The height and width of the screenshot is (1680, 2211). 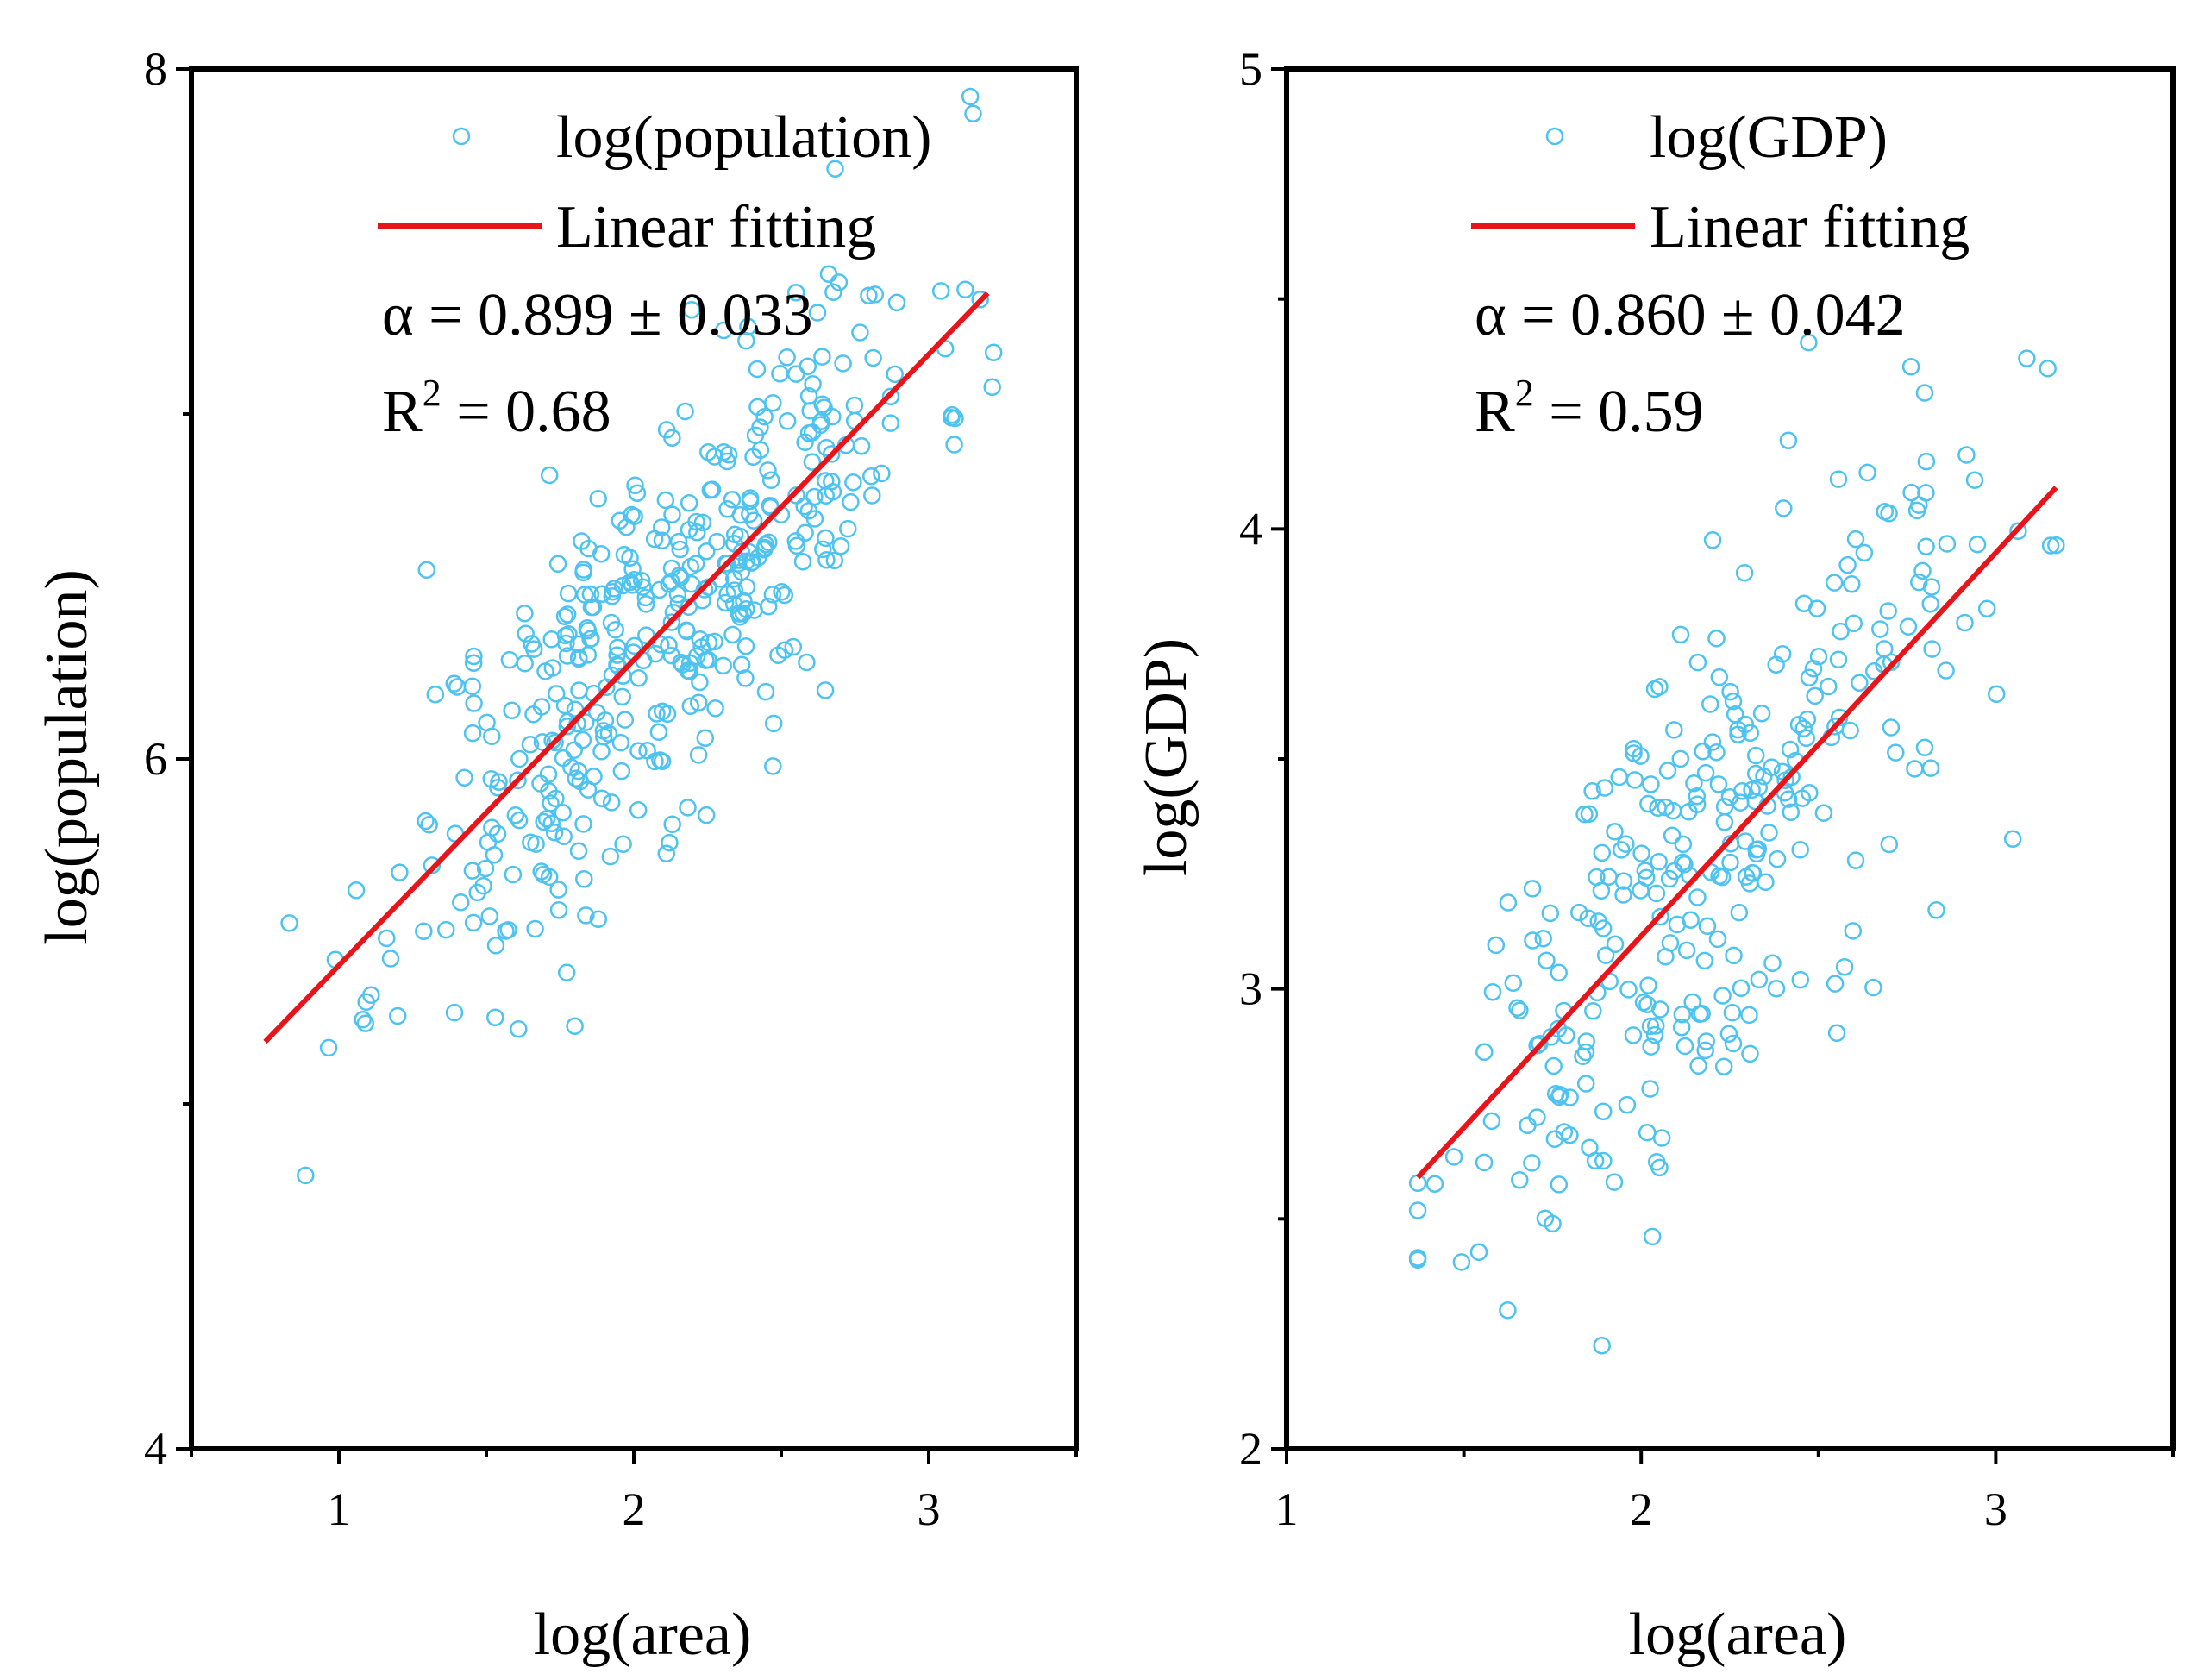 What do you see at coordinates (1250, 69) in the screenshot?
I see `y-tick-label: 5` at bounding box center [1250, 69].